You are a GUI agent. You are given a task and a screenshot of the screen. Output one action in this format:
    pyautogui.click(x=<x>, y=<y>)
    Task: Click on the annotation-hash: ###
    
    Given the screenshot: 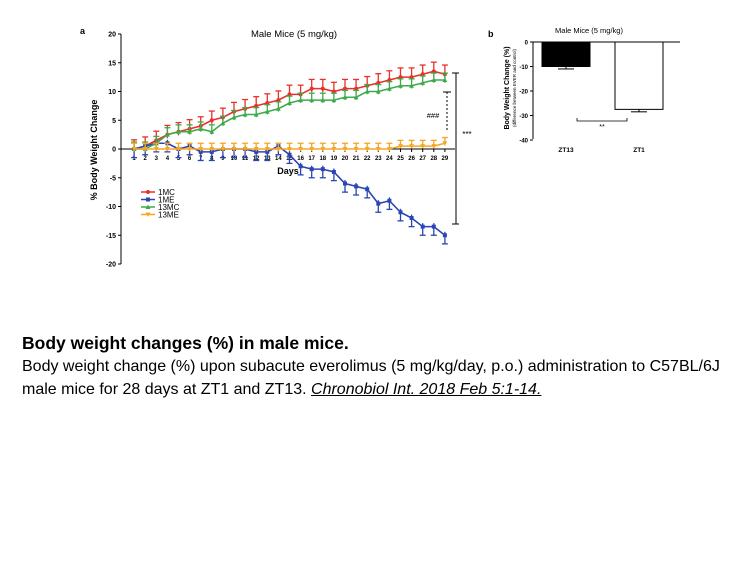 What is the action you would take?
    pyautogui.click(x=433, y=115)
    